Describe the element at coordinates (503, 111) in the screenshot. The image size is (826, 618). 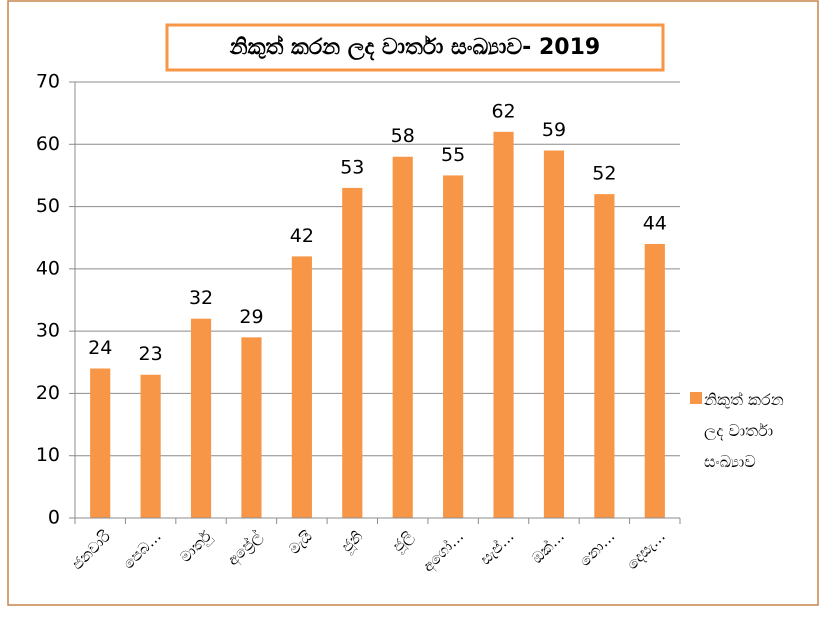
I see `data-label: 62` at that location.